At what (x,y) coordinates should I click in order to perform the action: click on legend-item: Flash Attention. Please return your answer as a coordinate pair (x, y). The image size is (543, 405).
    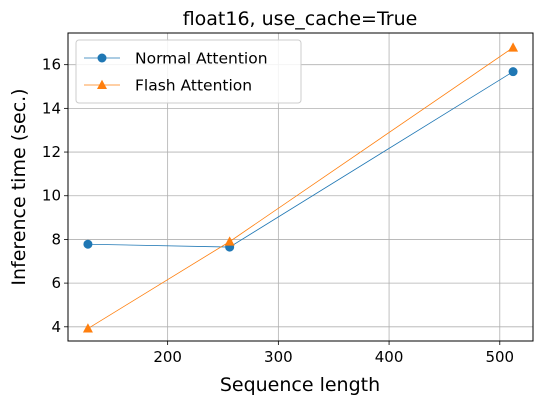
    Looking at the image, I should click on (168, 86).